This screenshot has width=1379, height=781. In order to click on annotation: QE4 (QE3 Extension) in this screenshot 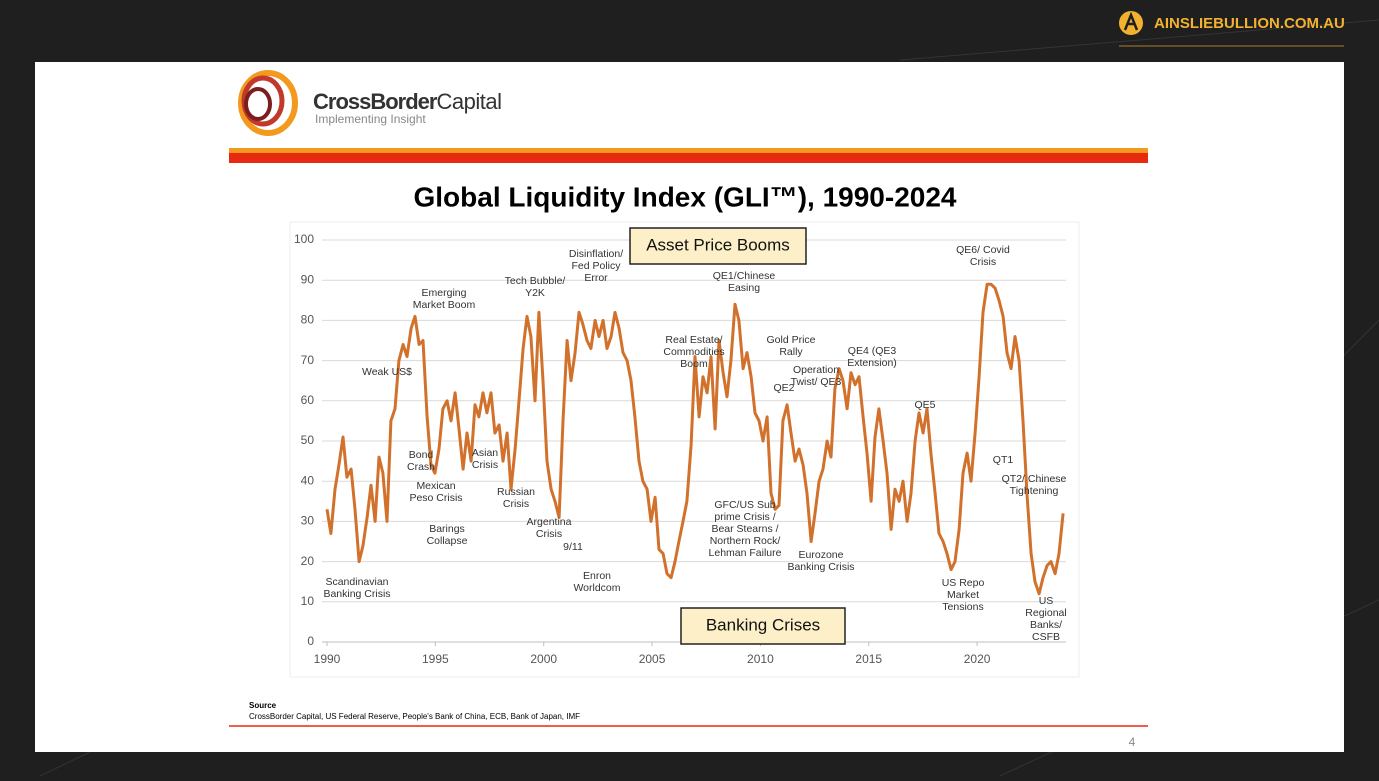, I will do `click(872, 357)`.